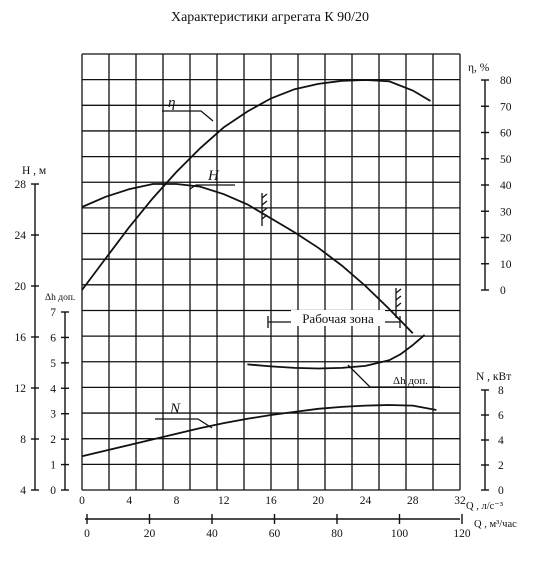 This screenshot has width=556, height=571. Describe the element at coordinates (400, 534) in the screenshot. I see `q-m3h-tick-label: 100` at that location.